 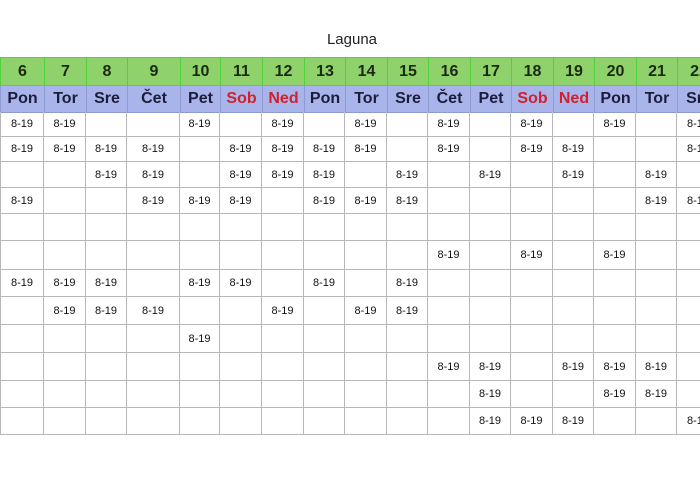 I want to click on date-header: 22, so click(x=688, y=71).